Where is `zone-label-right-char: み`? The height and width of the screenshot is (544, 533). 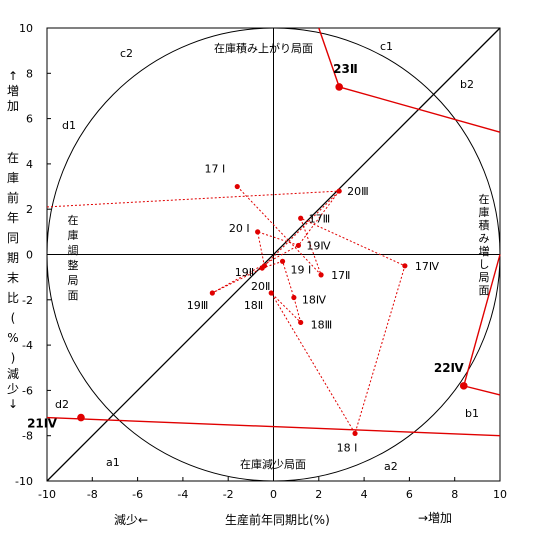
zone-label-right-char: み is located at coordinates (484, 238).